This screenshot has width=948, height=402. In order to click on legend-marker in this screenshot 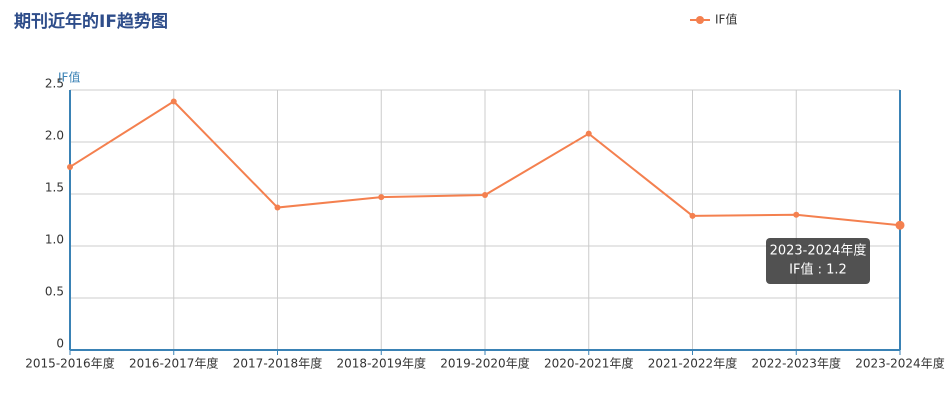, I will do `click(700, 20)`.